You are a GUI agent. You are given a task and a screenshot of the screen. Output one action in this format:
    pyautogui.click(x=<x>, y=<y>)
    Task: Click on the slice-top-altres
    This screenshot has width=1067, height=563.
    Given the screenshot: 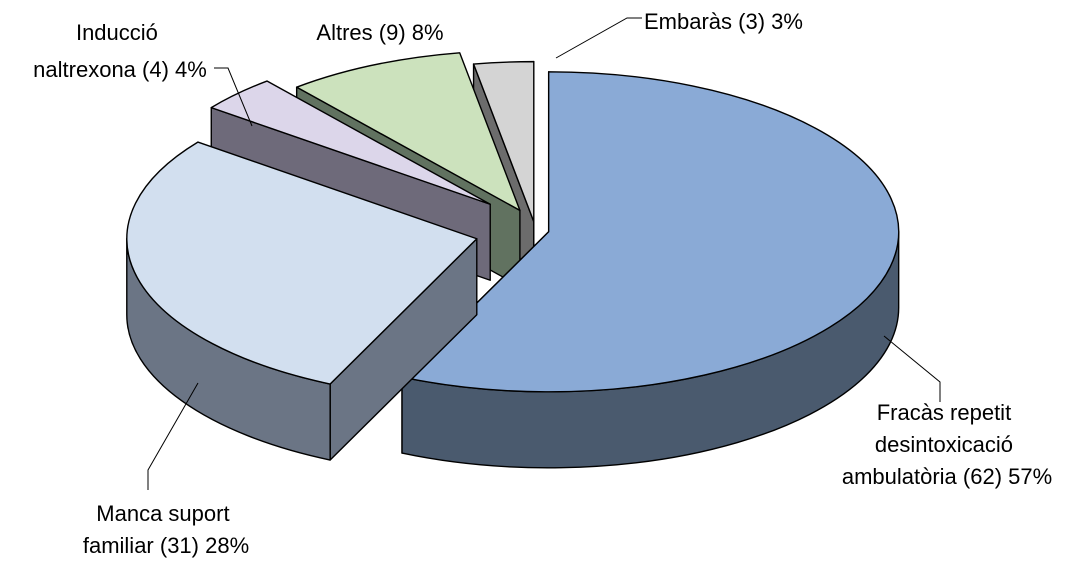 What is the action you would take?
    pyautogui.click(x=408, y=132)
    